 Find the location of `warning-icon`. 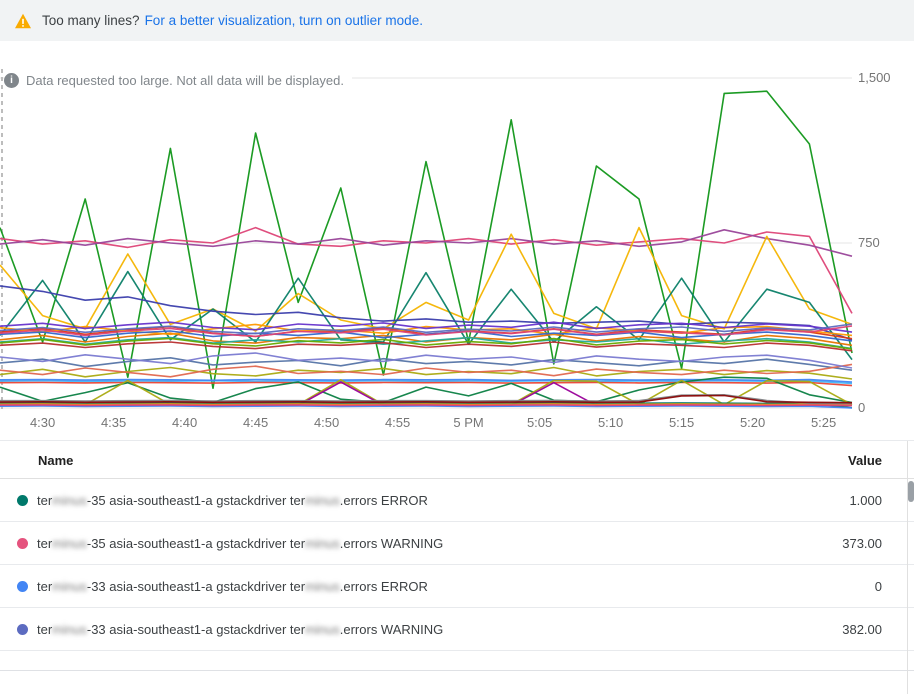

warning-icon is located at coordinates (23, 20).